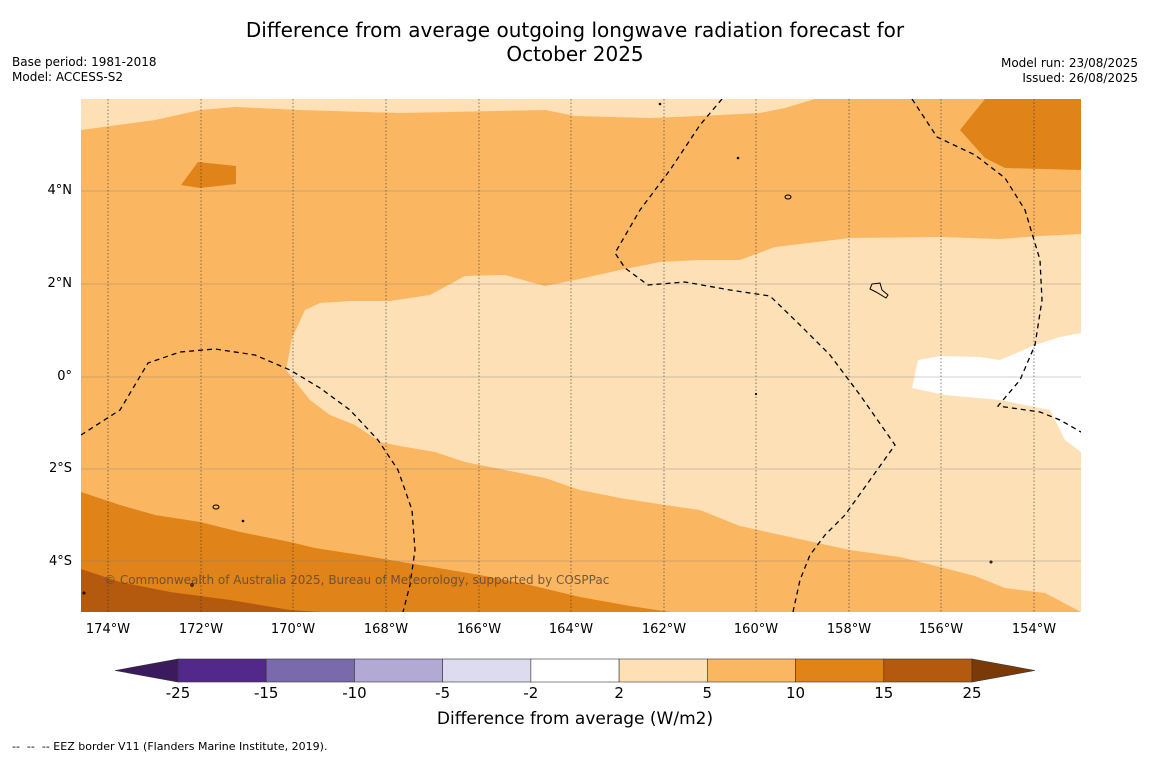 The width and height of the screenshot is (1150, 758). I want to click on x-tick-label: 168°W, so click(386, 629).